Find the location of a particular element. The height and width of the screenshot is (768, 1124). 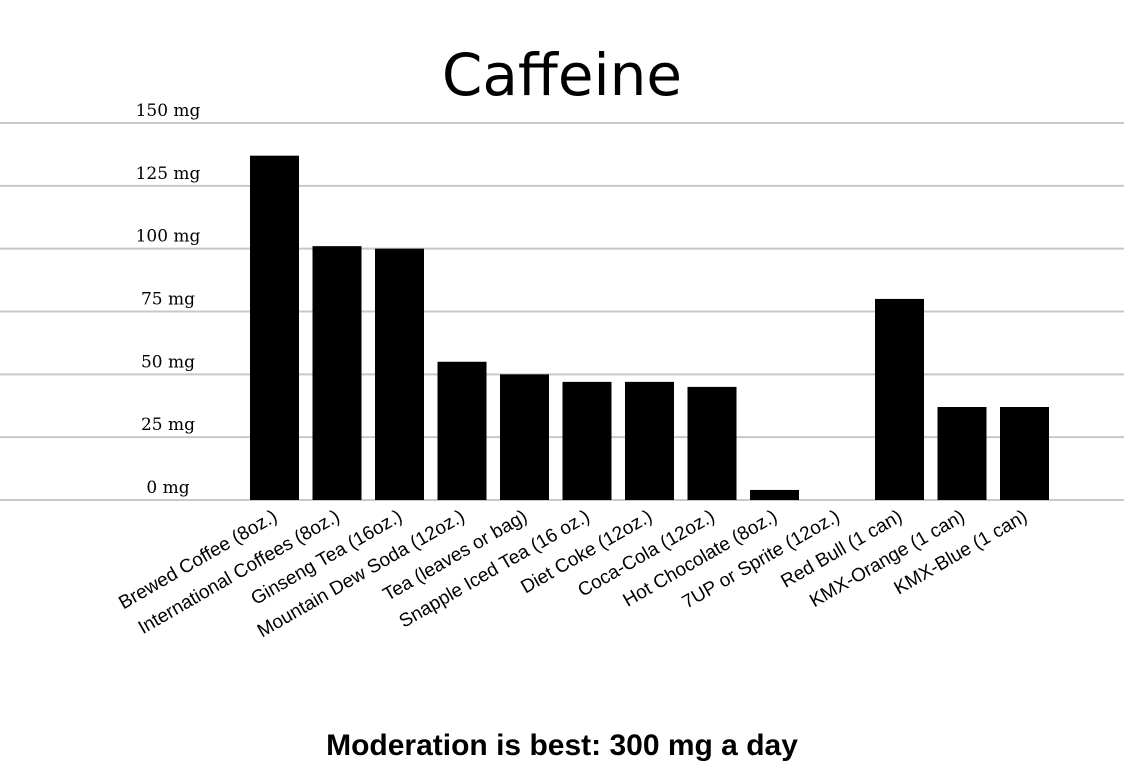

y-tick-label-150: 150 mg is located at coordinates (168, 111).